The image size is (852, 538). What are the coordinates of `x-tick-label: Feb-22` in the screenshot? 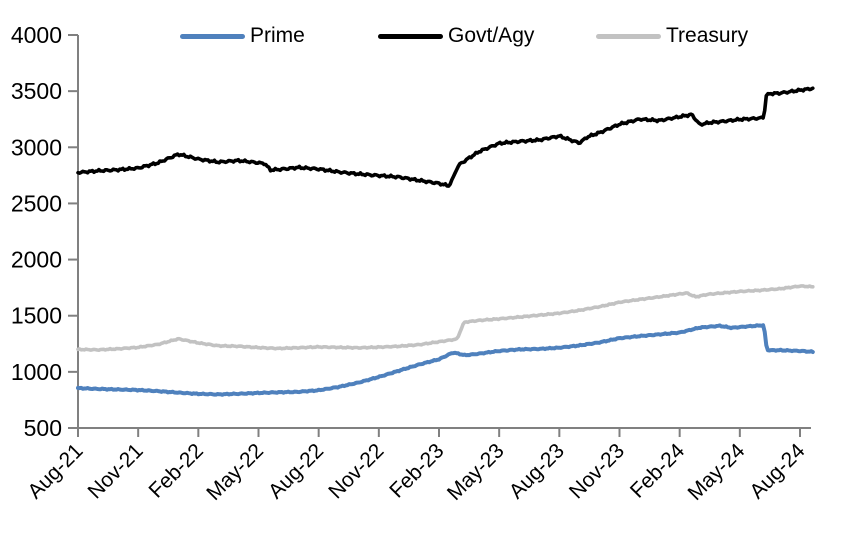 It's located at (176, 470).